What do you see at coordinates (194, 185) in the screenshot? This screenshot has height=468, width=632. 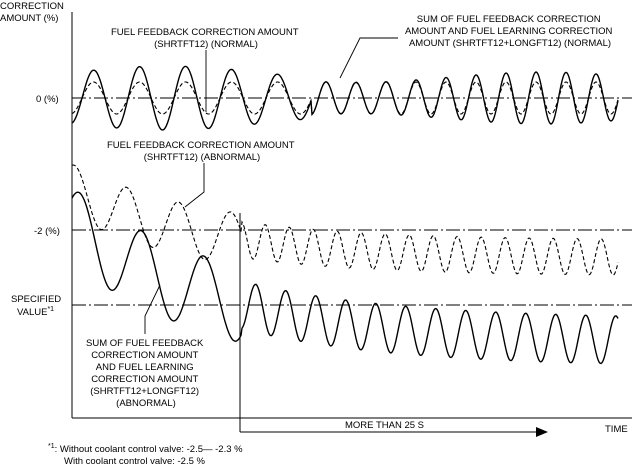 I see `leader-shrtft-abnormal` at bounding box center [194, 185].